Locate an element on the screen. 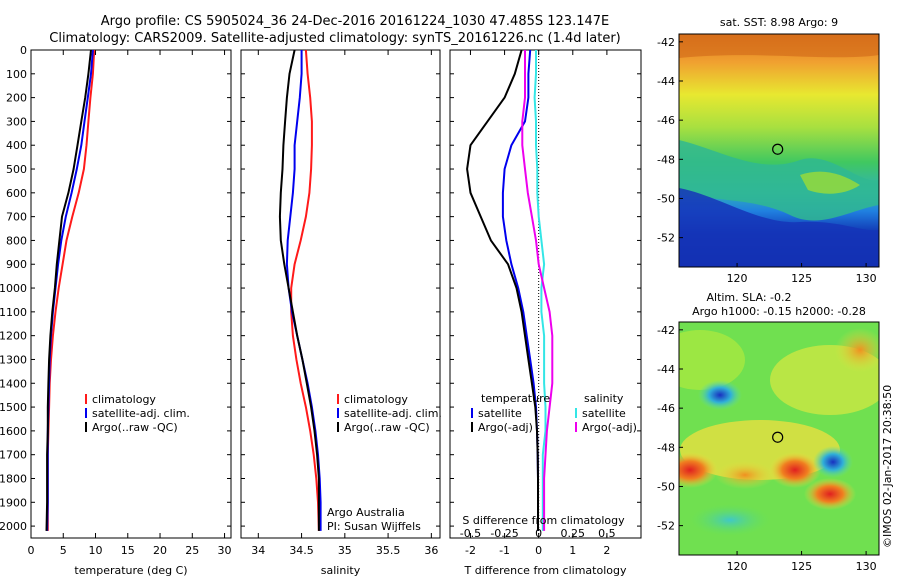 Image resolution: width=900 pixels, height=580 pixels. salinity-xlabel: salinity is located at coordinates (341, 570).